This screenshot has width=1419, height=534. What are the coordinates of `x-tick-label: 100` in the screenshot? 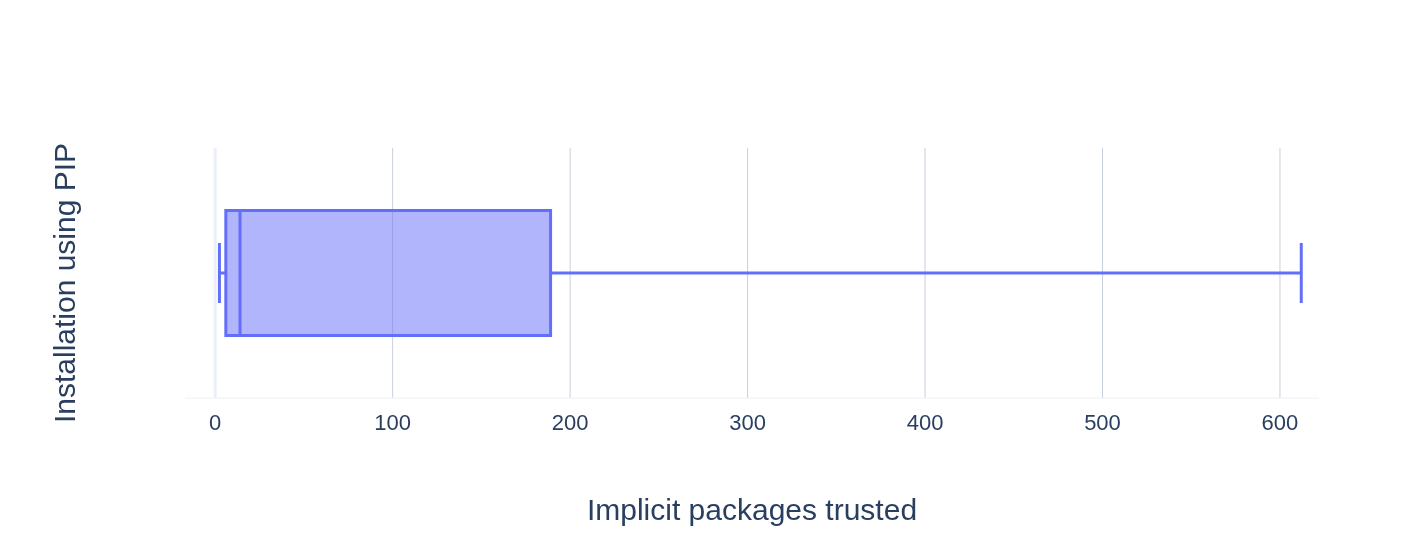 It's located at (392, 422).